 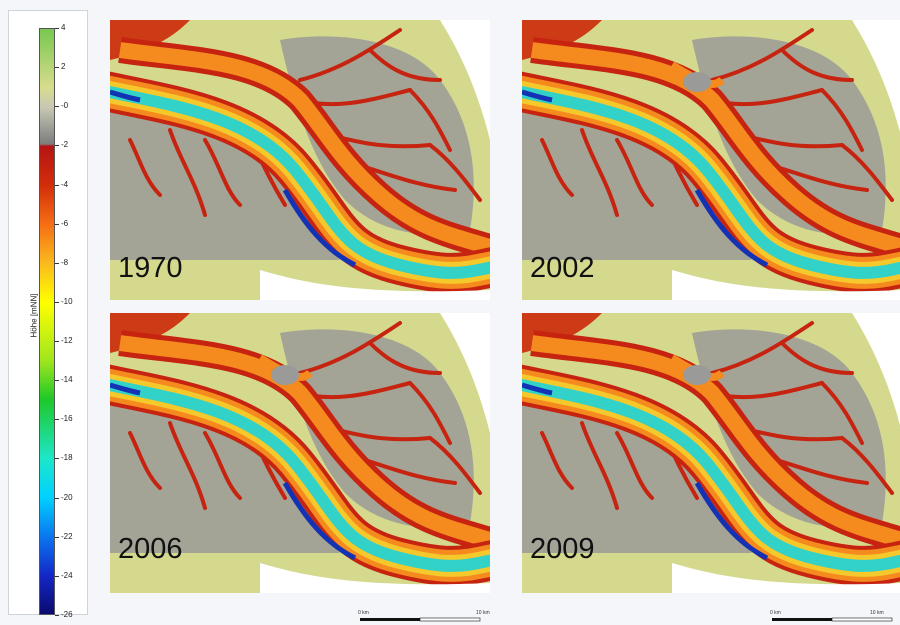 I want to click on legend-tick: -10, so click(x=70, y=302).